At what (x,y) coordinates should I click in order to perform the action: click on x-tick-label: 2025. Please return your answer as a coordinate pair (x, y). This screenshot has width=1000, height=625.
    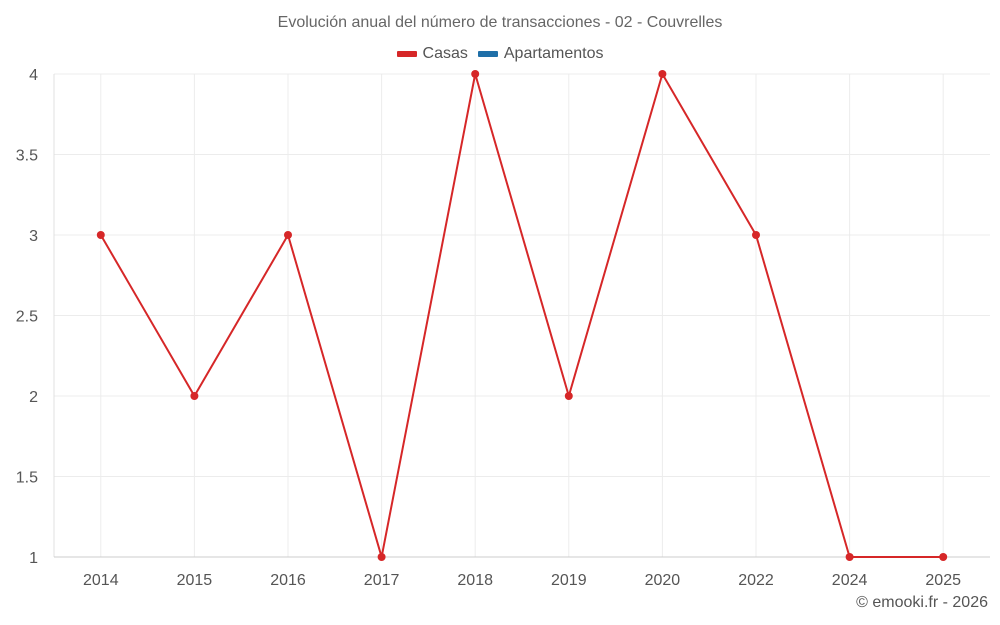
    Looking at the image, I should click on (943, 580).